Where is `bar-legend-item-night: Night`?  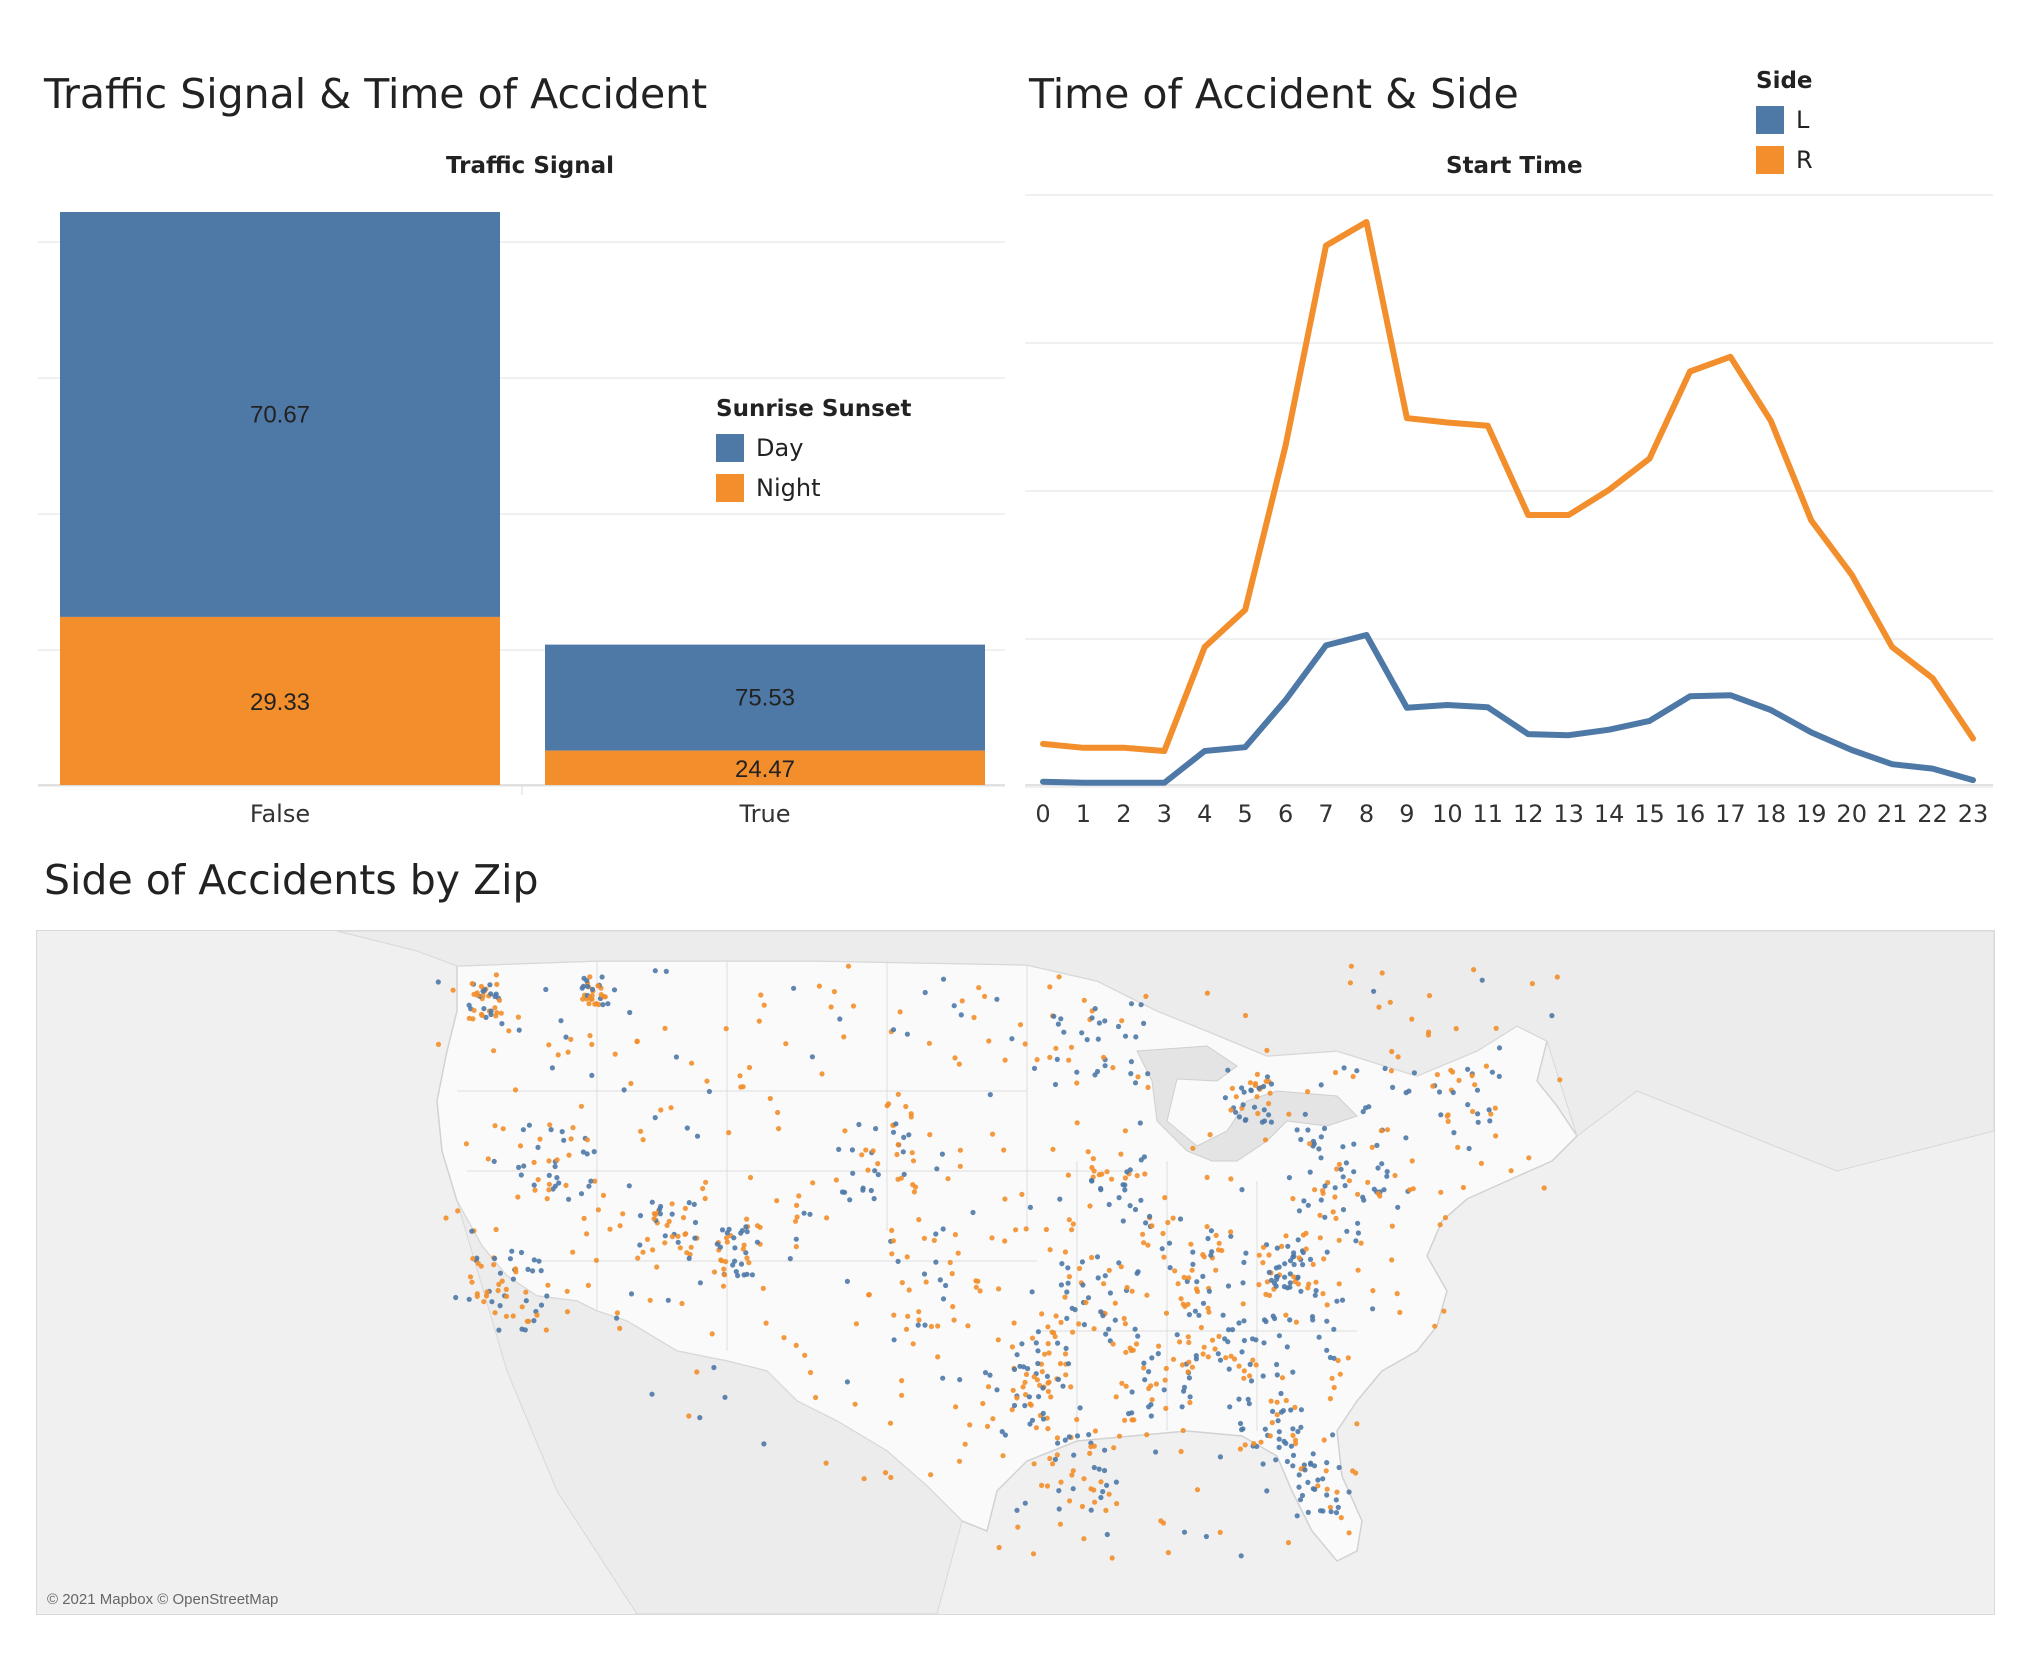
bar-legend-item-night: Night is located at coordinates (813, 488).